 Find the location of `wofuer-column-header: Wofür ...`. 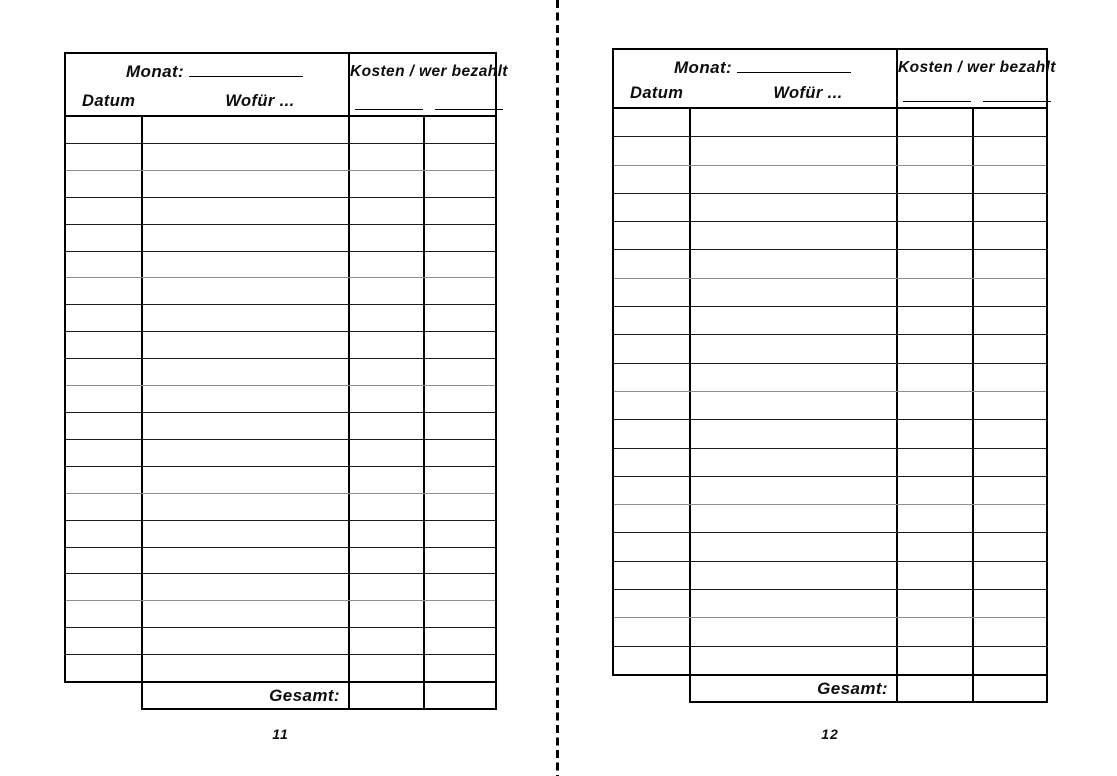

wofuer-column-header: Wofür ... is located at coordinates (260, 101).